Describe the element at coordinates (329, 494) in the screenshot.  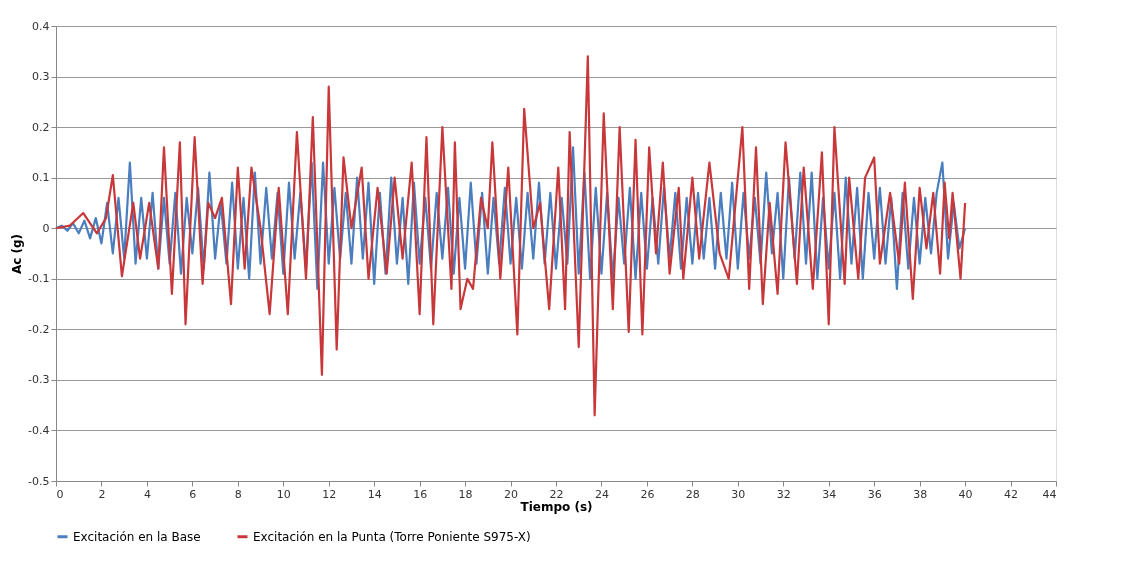
I see `x-tick-label: 12` at that location.